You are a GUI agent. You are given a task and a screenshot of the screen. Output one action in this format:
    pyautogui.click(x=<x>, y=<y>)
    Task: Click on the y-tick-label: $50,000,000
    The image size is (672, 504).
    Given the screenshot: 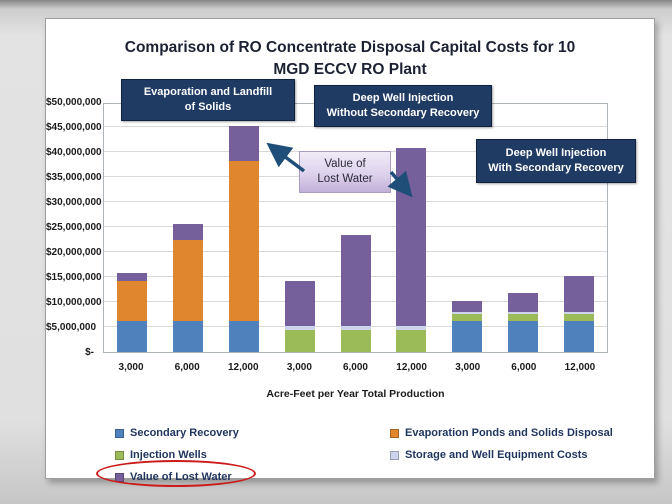 What is the action you would take?
    pyautogui.click(x=74, y=102)
    